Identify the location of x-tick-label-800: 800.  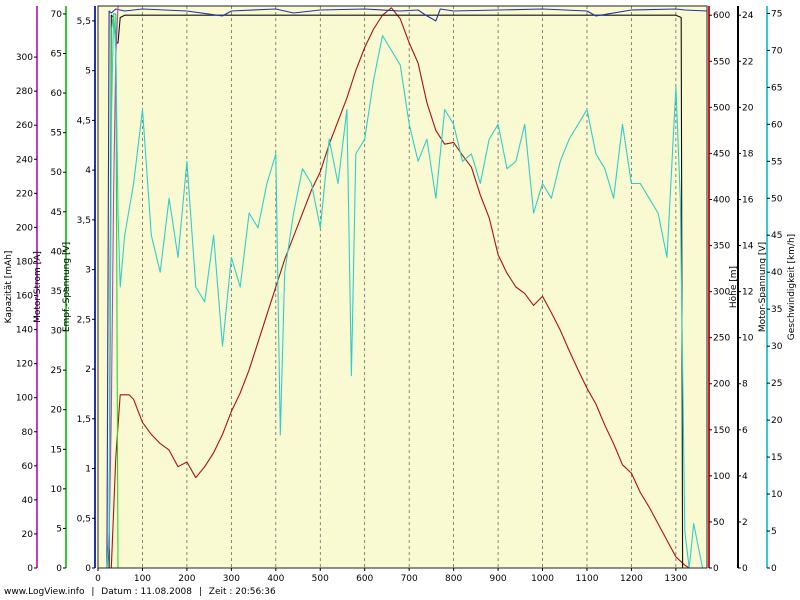
(453, 579).